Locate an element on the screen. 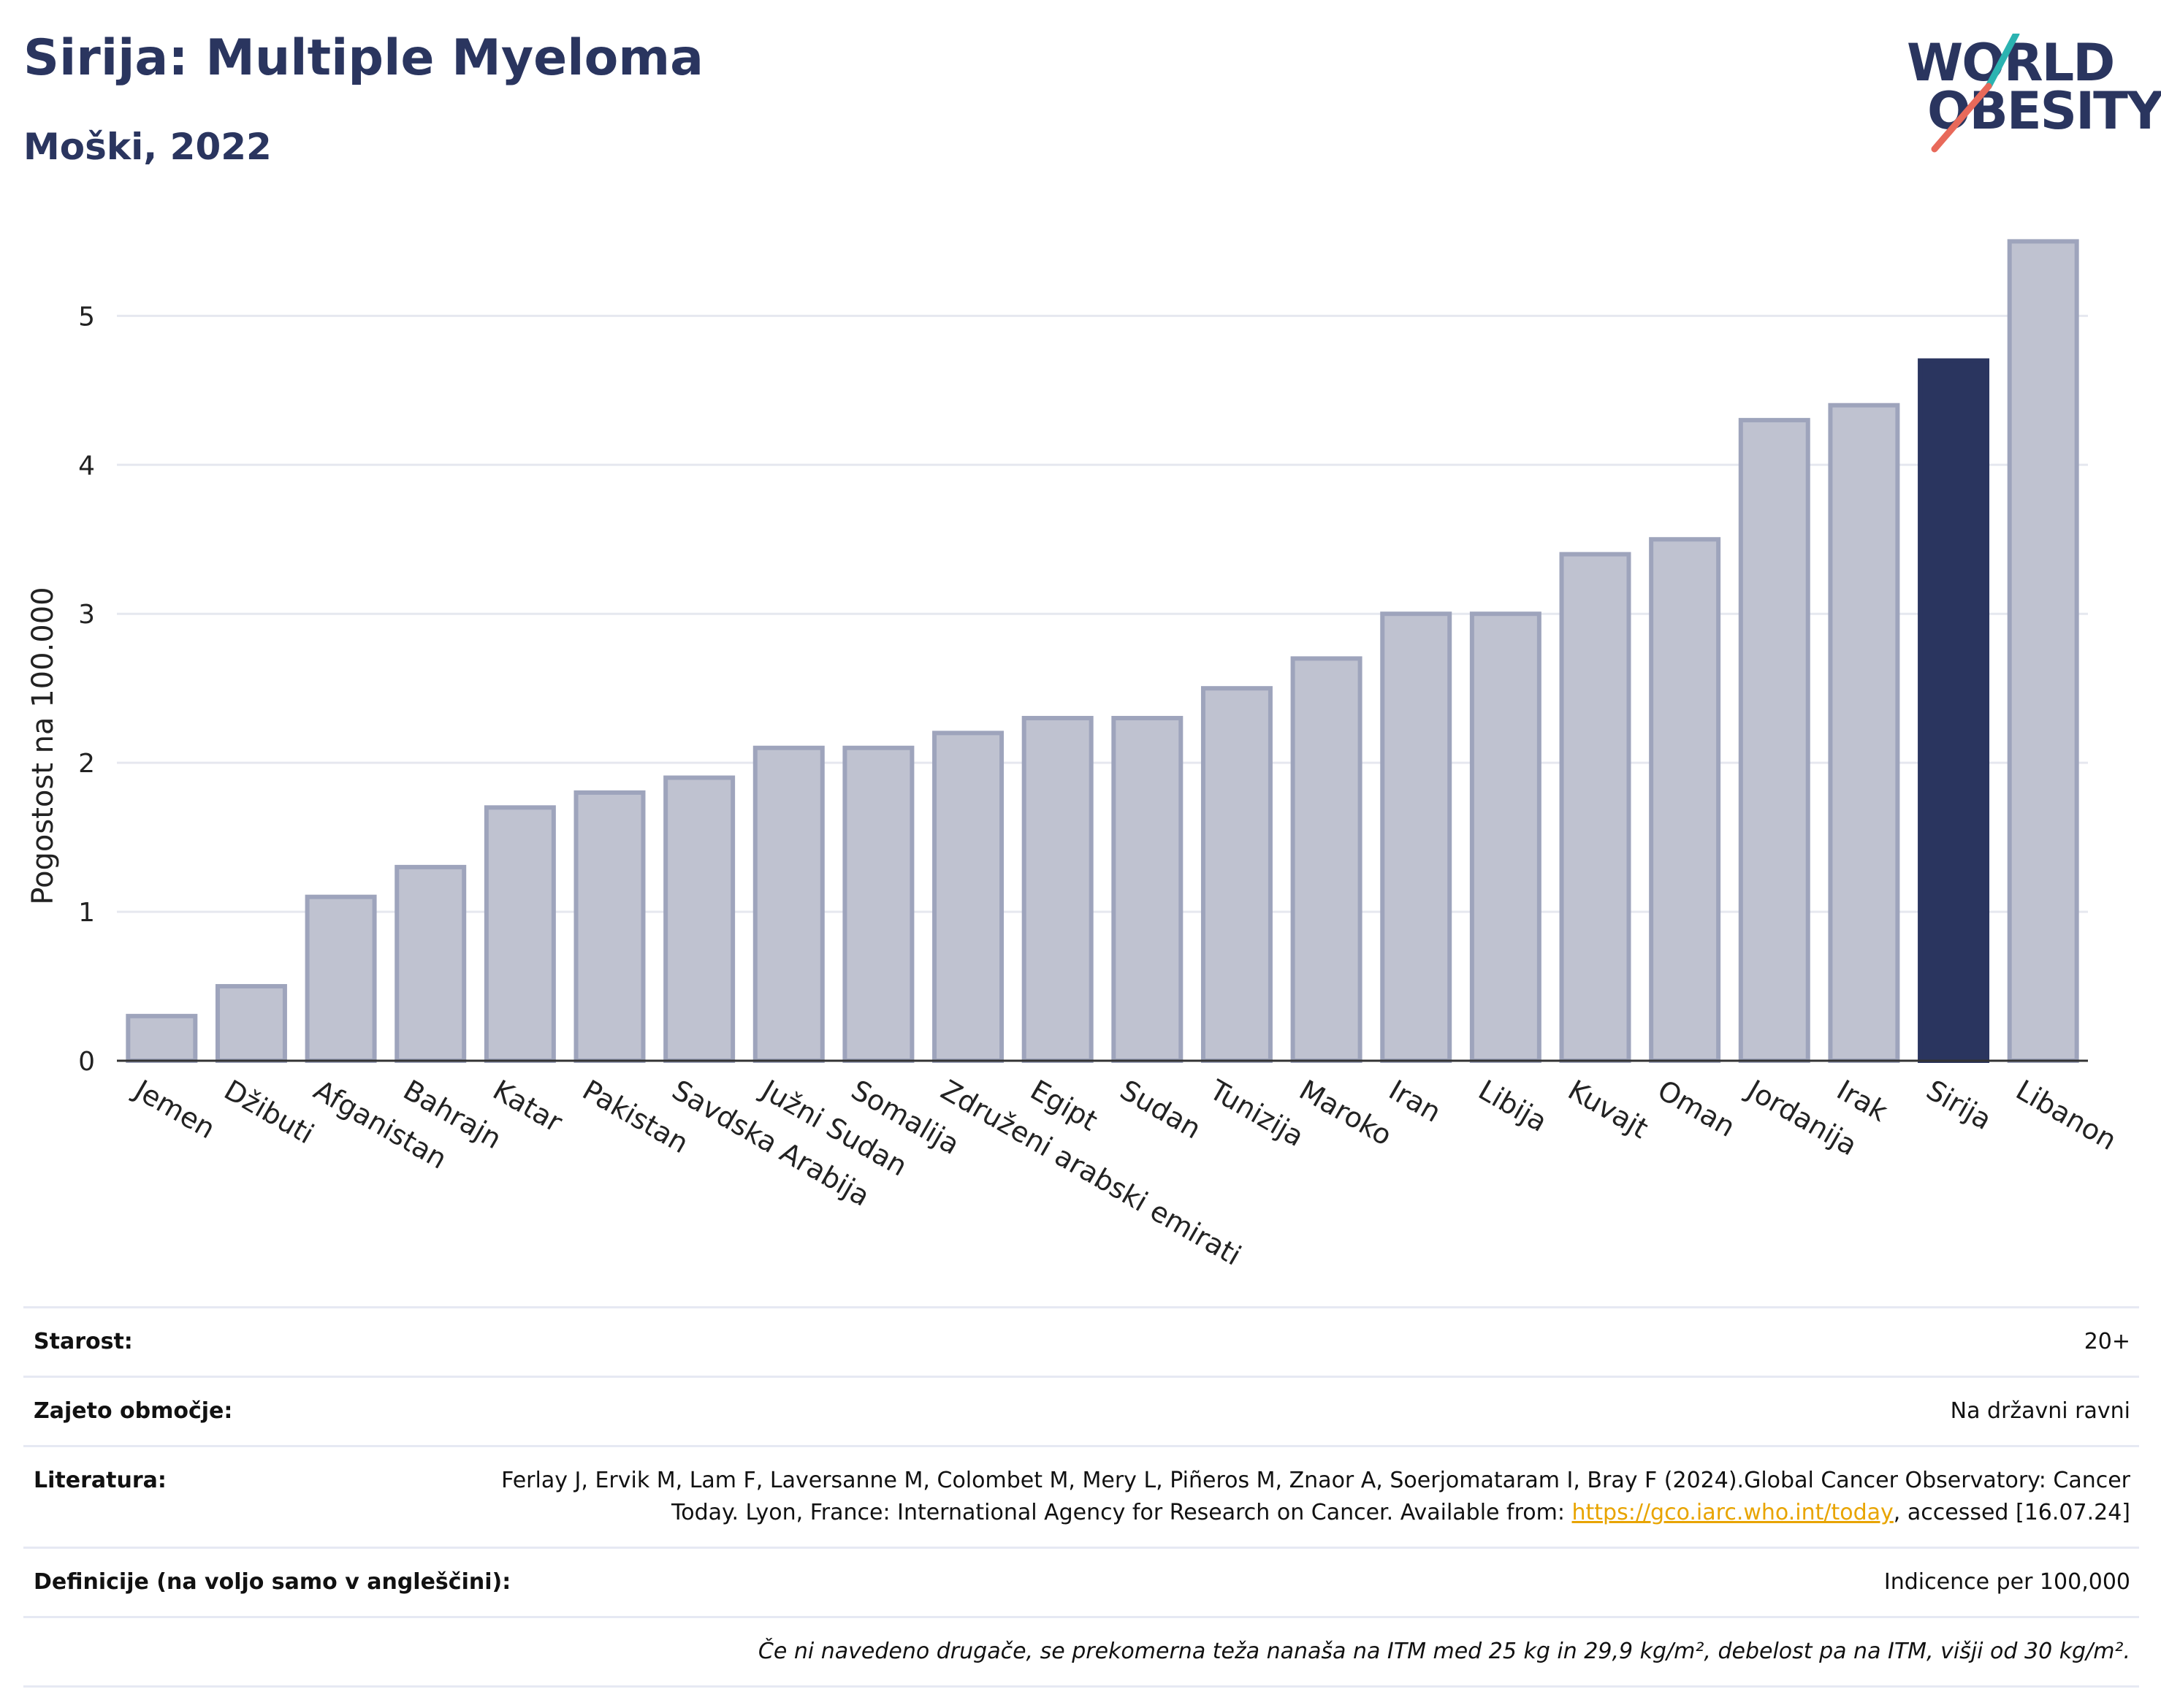 The image size is (2161, 1708). literature-text-end: , accessed [16.07.24] is located at coordinates (2012, 1512).